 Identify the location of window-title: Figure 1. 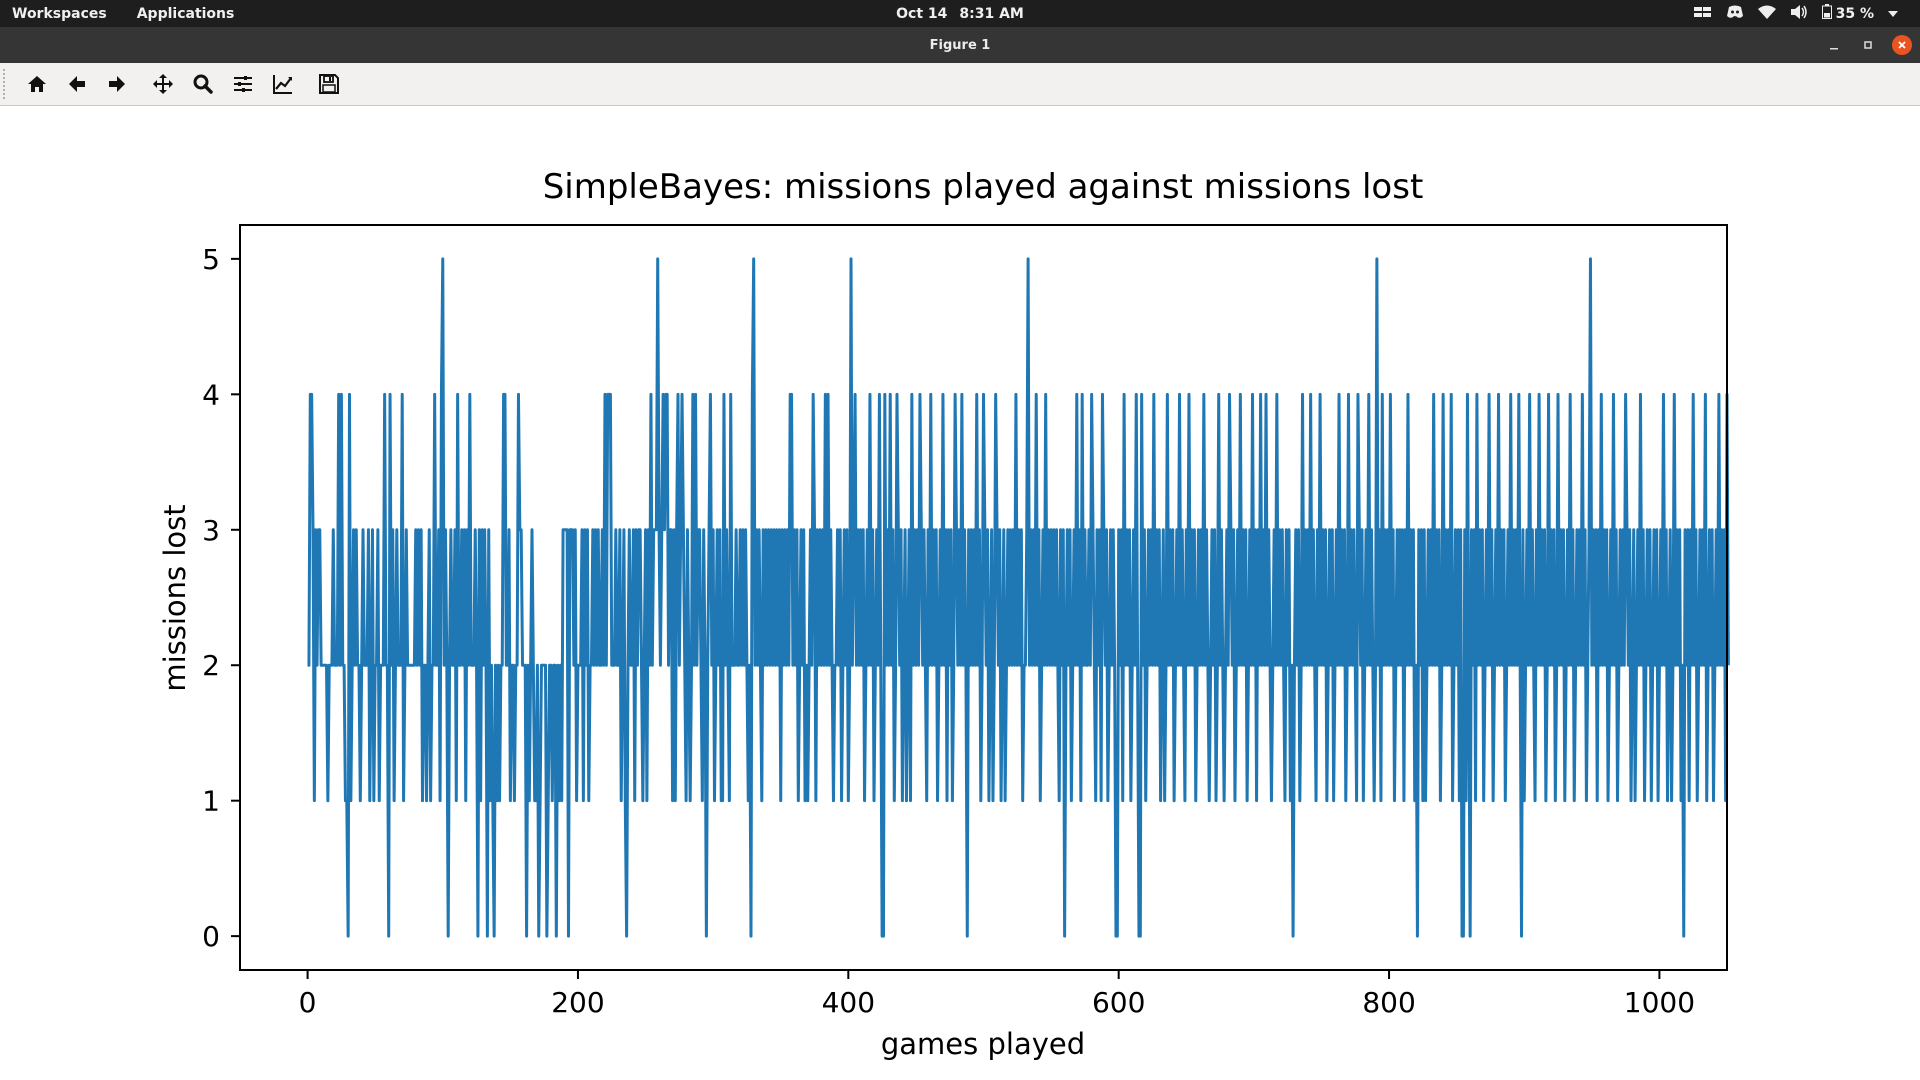
(960, 45).